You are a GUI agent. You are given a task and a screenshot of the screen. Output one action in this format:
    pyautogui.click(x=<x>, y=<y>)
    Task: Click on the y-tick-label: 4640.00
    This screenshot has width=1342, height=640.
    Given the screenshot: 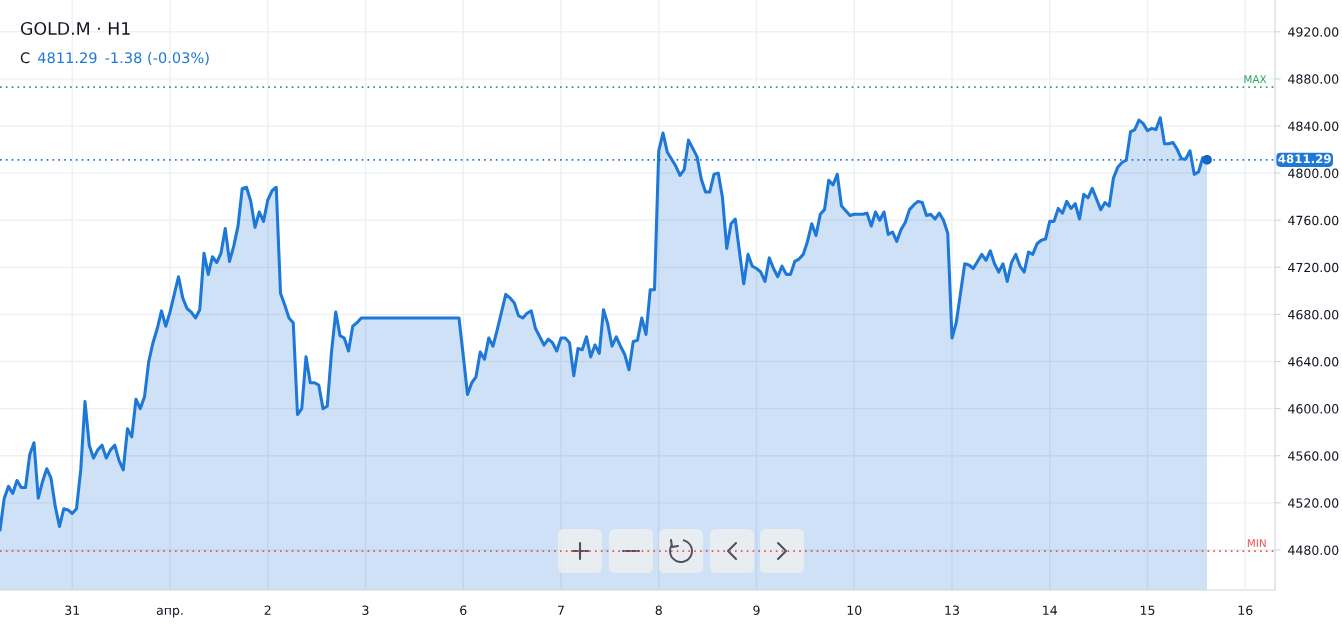 What is the action you would take?
    pyautogui.click(x=1313, y=362)
    